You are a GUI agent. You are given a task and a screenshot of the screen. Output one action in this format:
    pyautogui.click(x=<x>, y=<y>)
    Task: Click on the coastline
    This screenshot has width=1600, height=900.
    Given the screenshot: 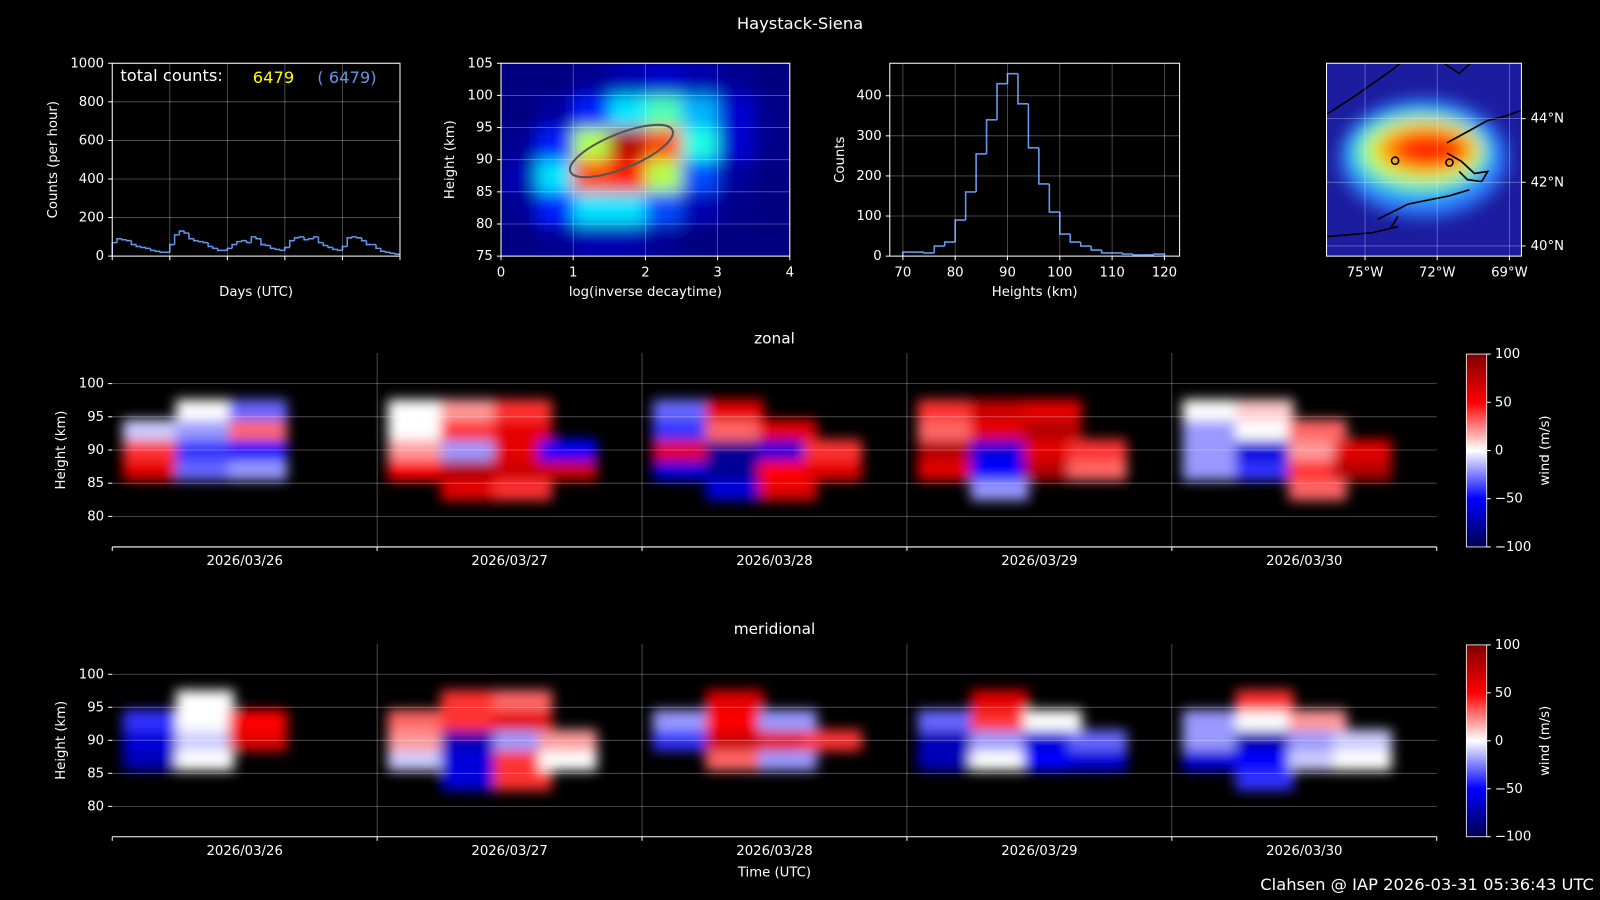 What is the action you would take?
    pyautogui.click(x=1424, y=150)
    